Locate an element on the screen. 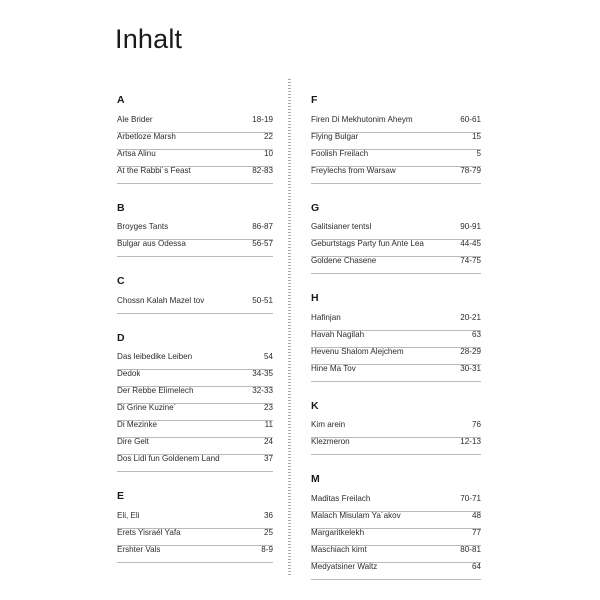 The image size is (600, 600). section-letter-heading: D is located at coordinates (121, 337).